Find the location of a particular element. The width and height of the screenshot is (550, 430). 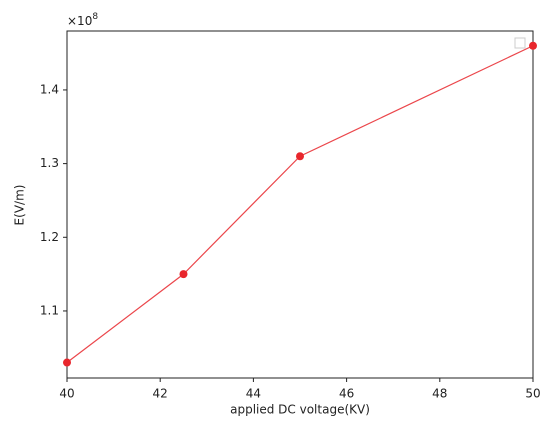

y-offset: ×10⁸ is located at coordinates (82, 20).